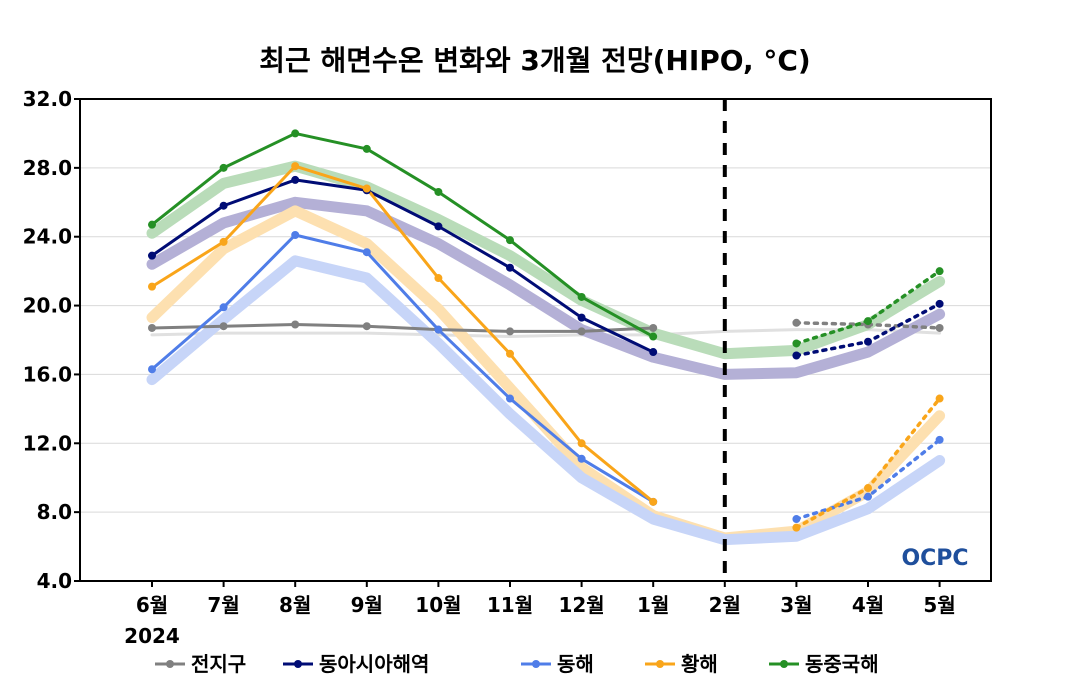 This screenshot has width=1070, height=700. What do you see at coordinates (152, 605) in the screenshot?
I see `x-tick-label: 6월` at bounding box center [152, 605].